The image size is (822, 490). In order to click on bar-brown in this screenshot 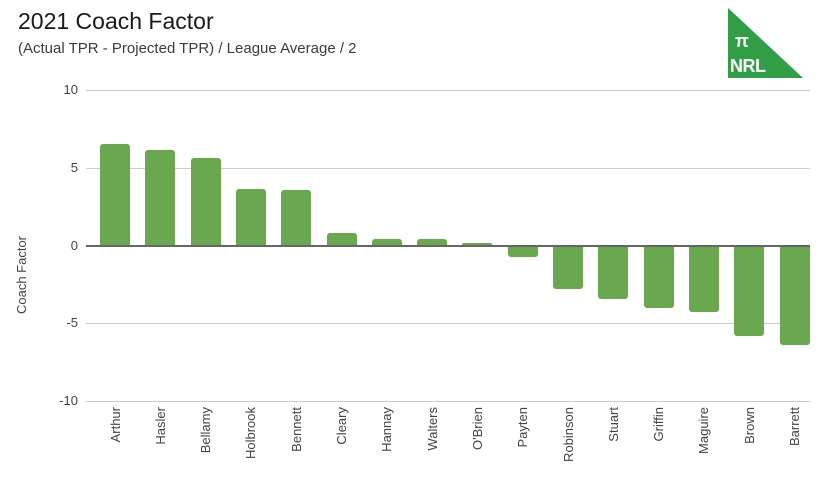, I will do `click(749, 291)`.